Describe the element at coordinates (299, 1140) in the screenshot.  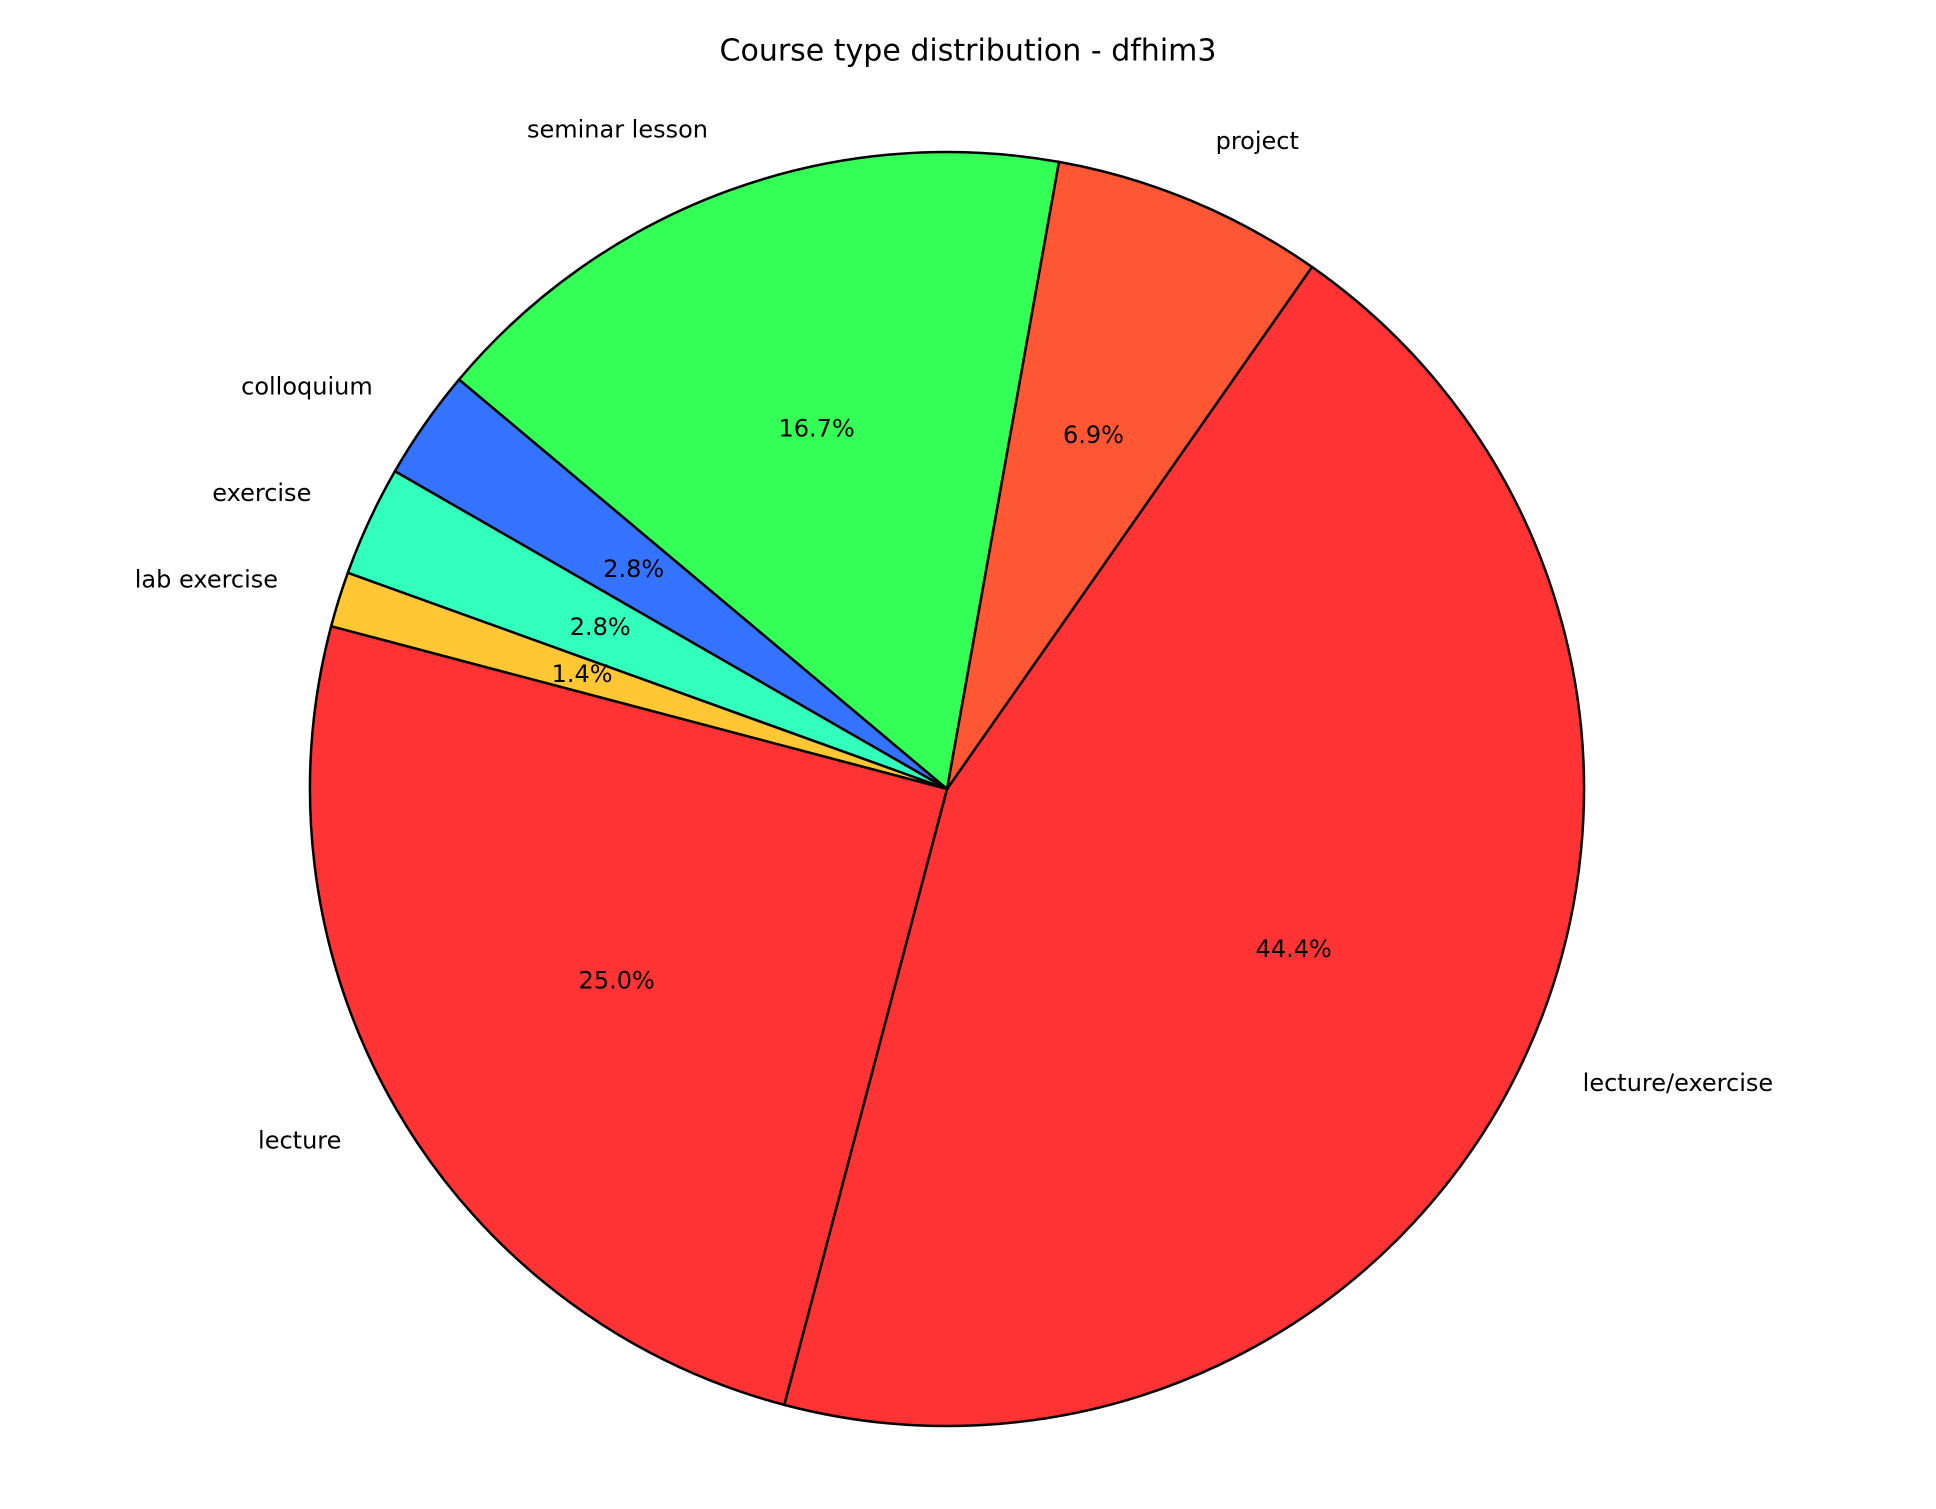
I see `slice-label: lecture` at that location.